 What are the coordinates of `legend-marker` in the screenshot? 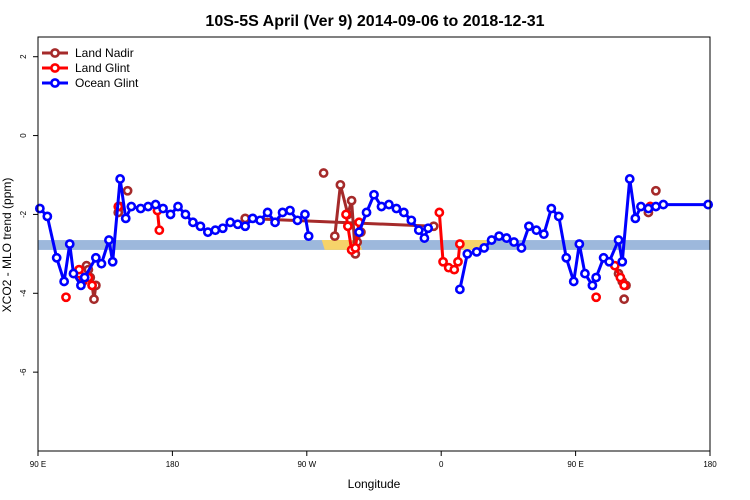 It's located at (55, 68).